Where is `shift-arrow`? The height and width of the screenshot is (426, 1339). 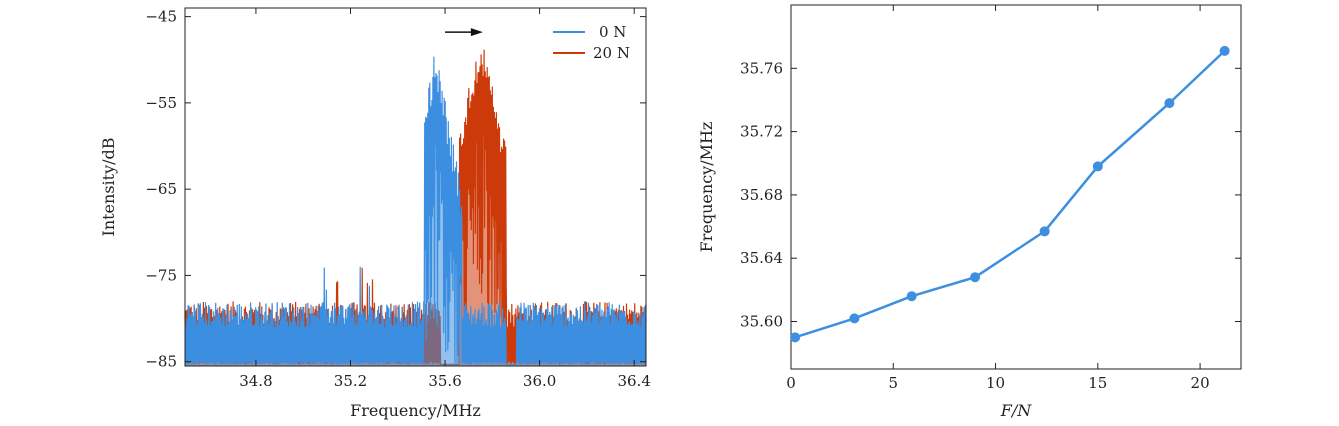 shift-arrow is located at coordinates (464, 32).